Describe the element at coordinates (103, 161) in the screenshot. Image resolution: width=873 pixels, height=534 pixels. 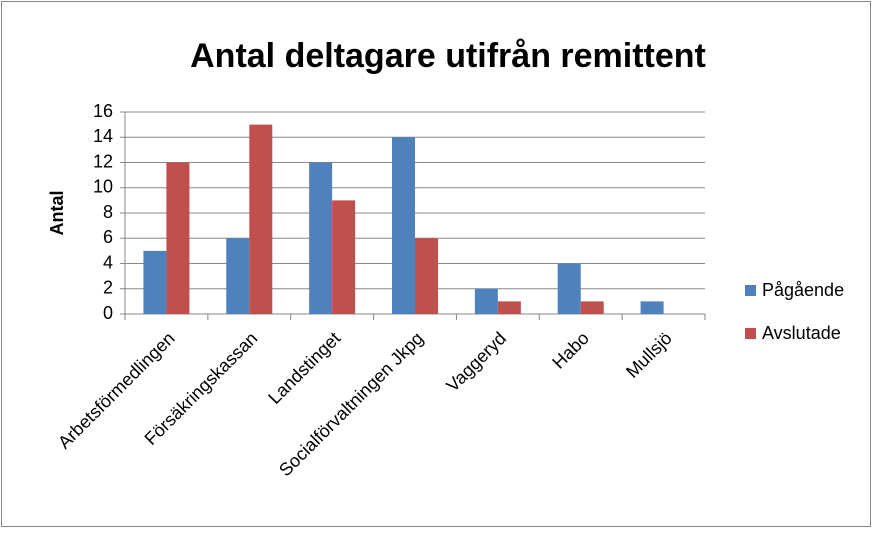
I see `y-tick-label: 12` at that location.